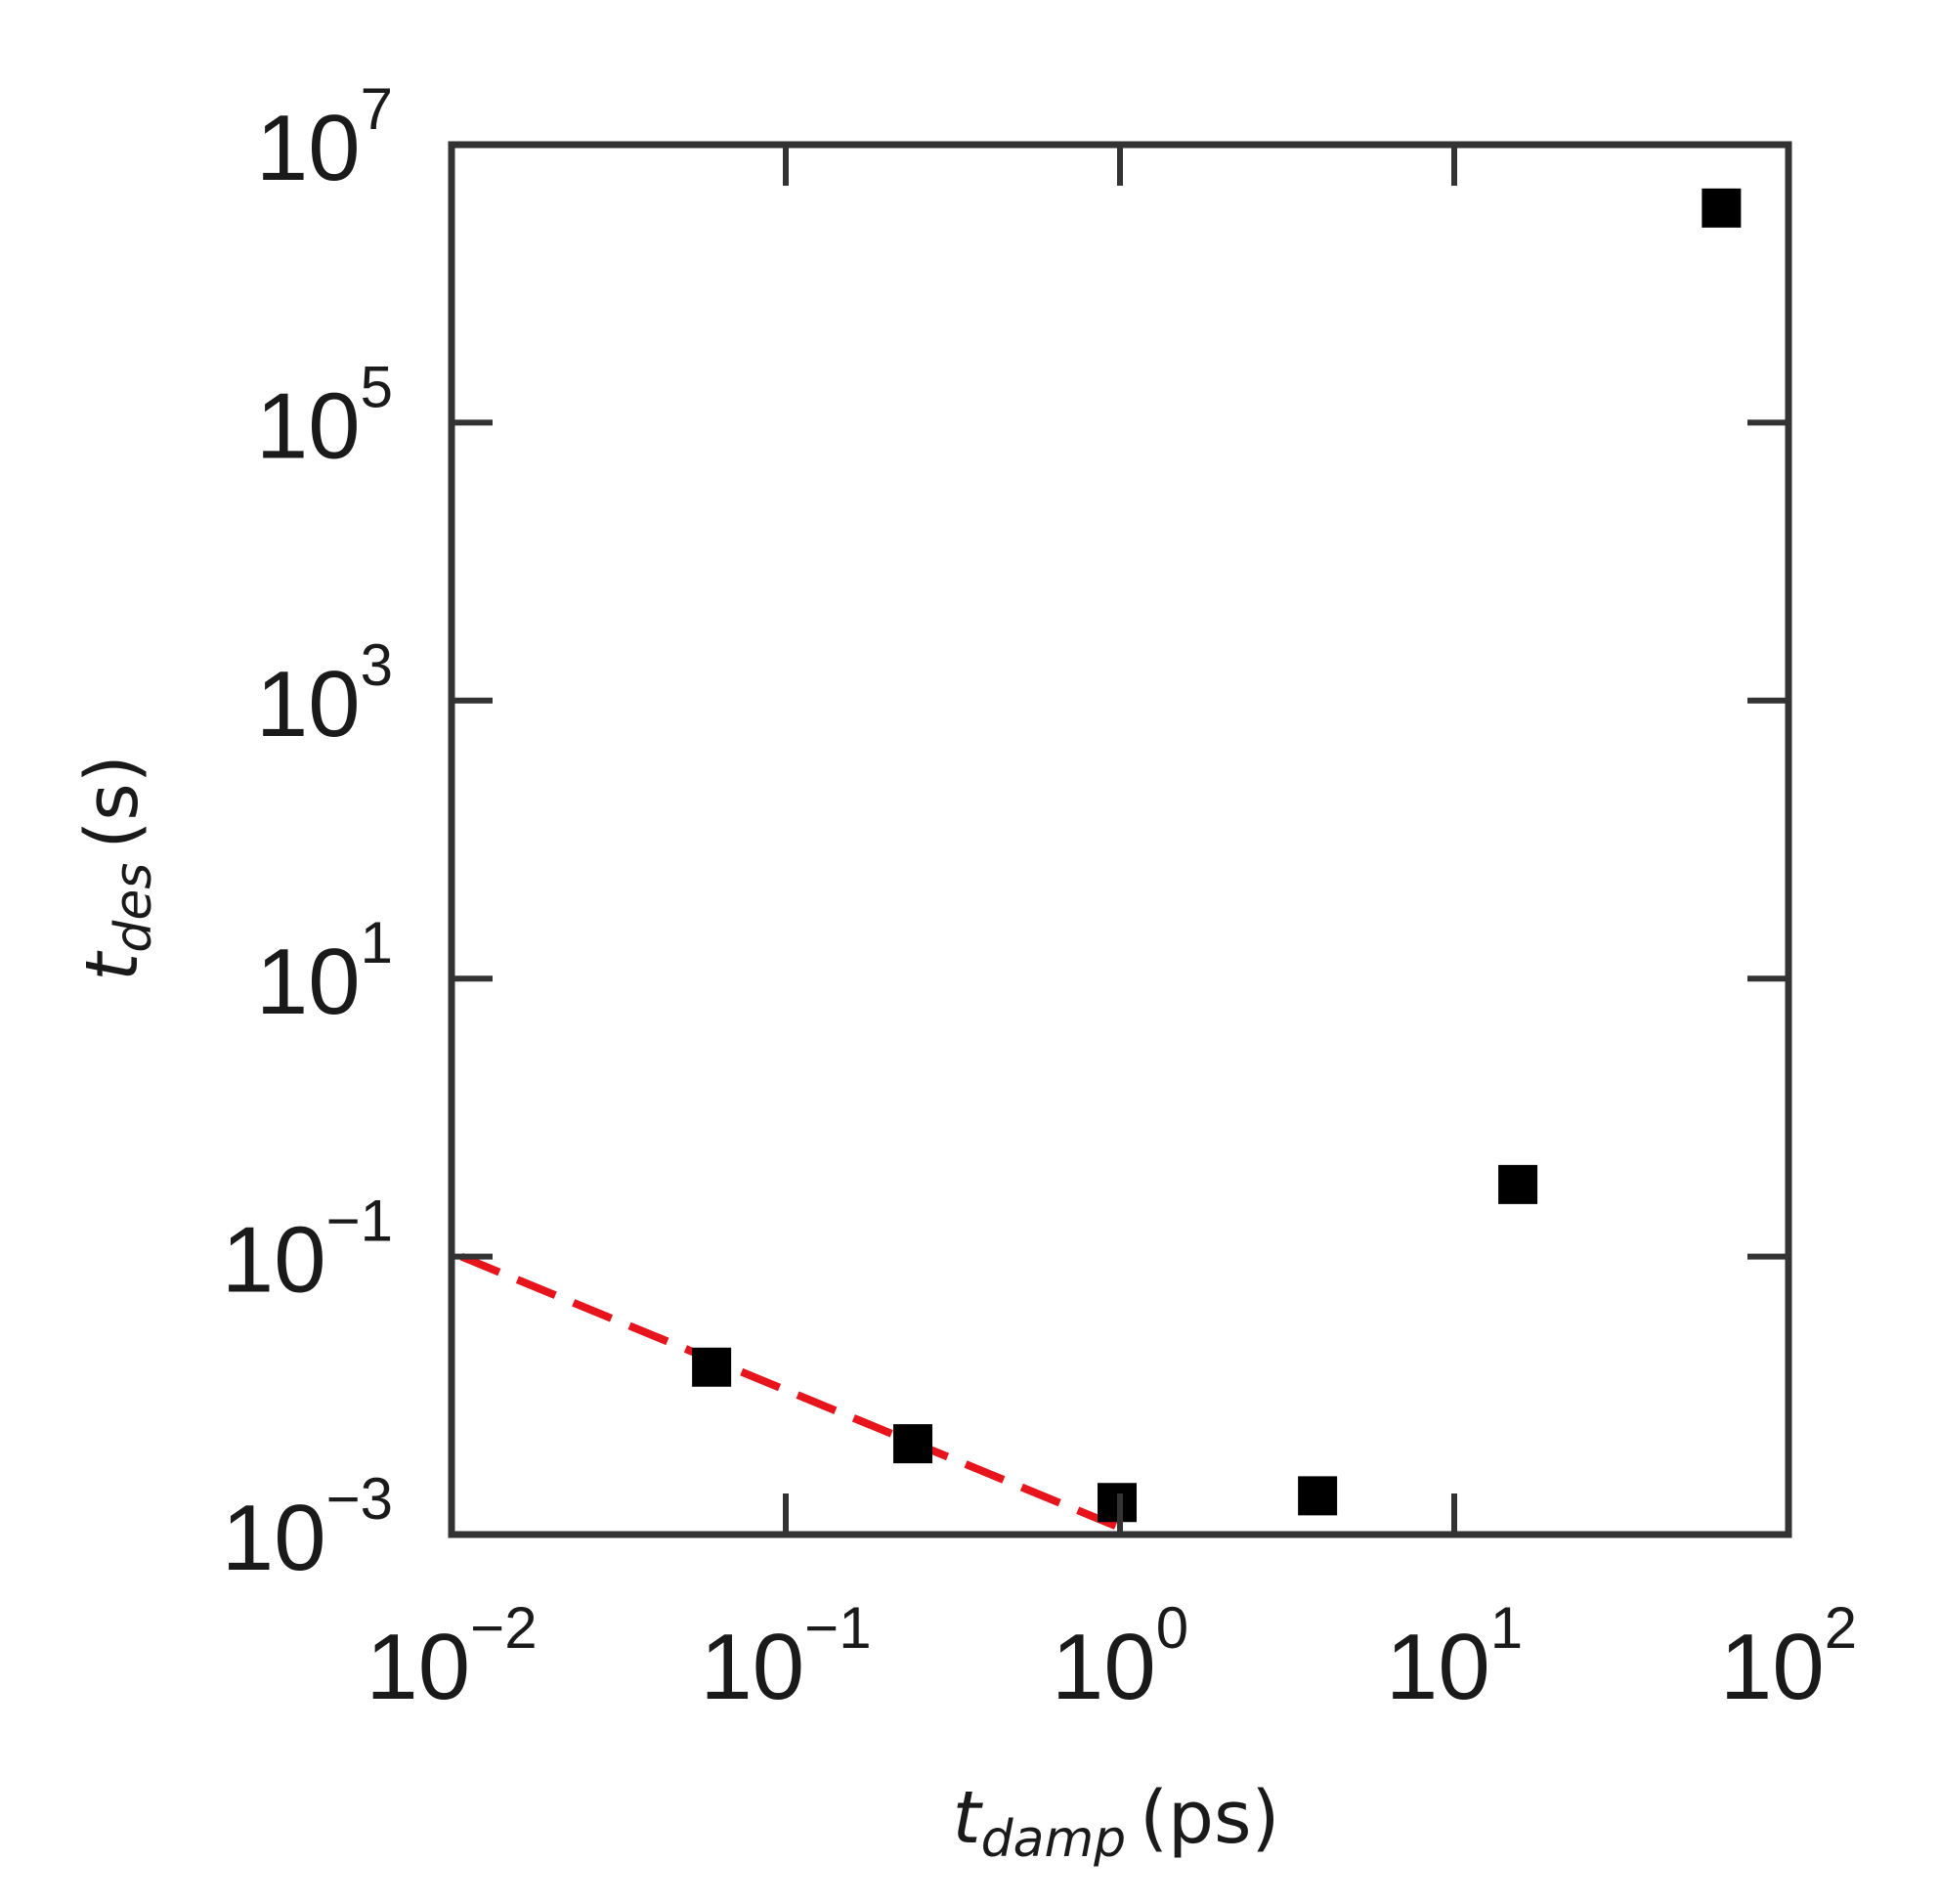 The width and height of the screenshot is (1939, 1904). I want to click on y-tick-label: 10³, so click(324, 694).